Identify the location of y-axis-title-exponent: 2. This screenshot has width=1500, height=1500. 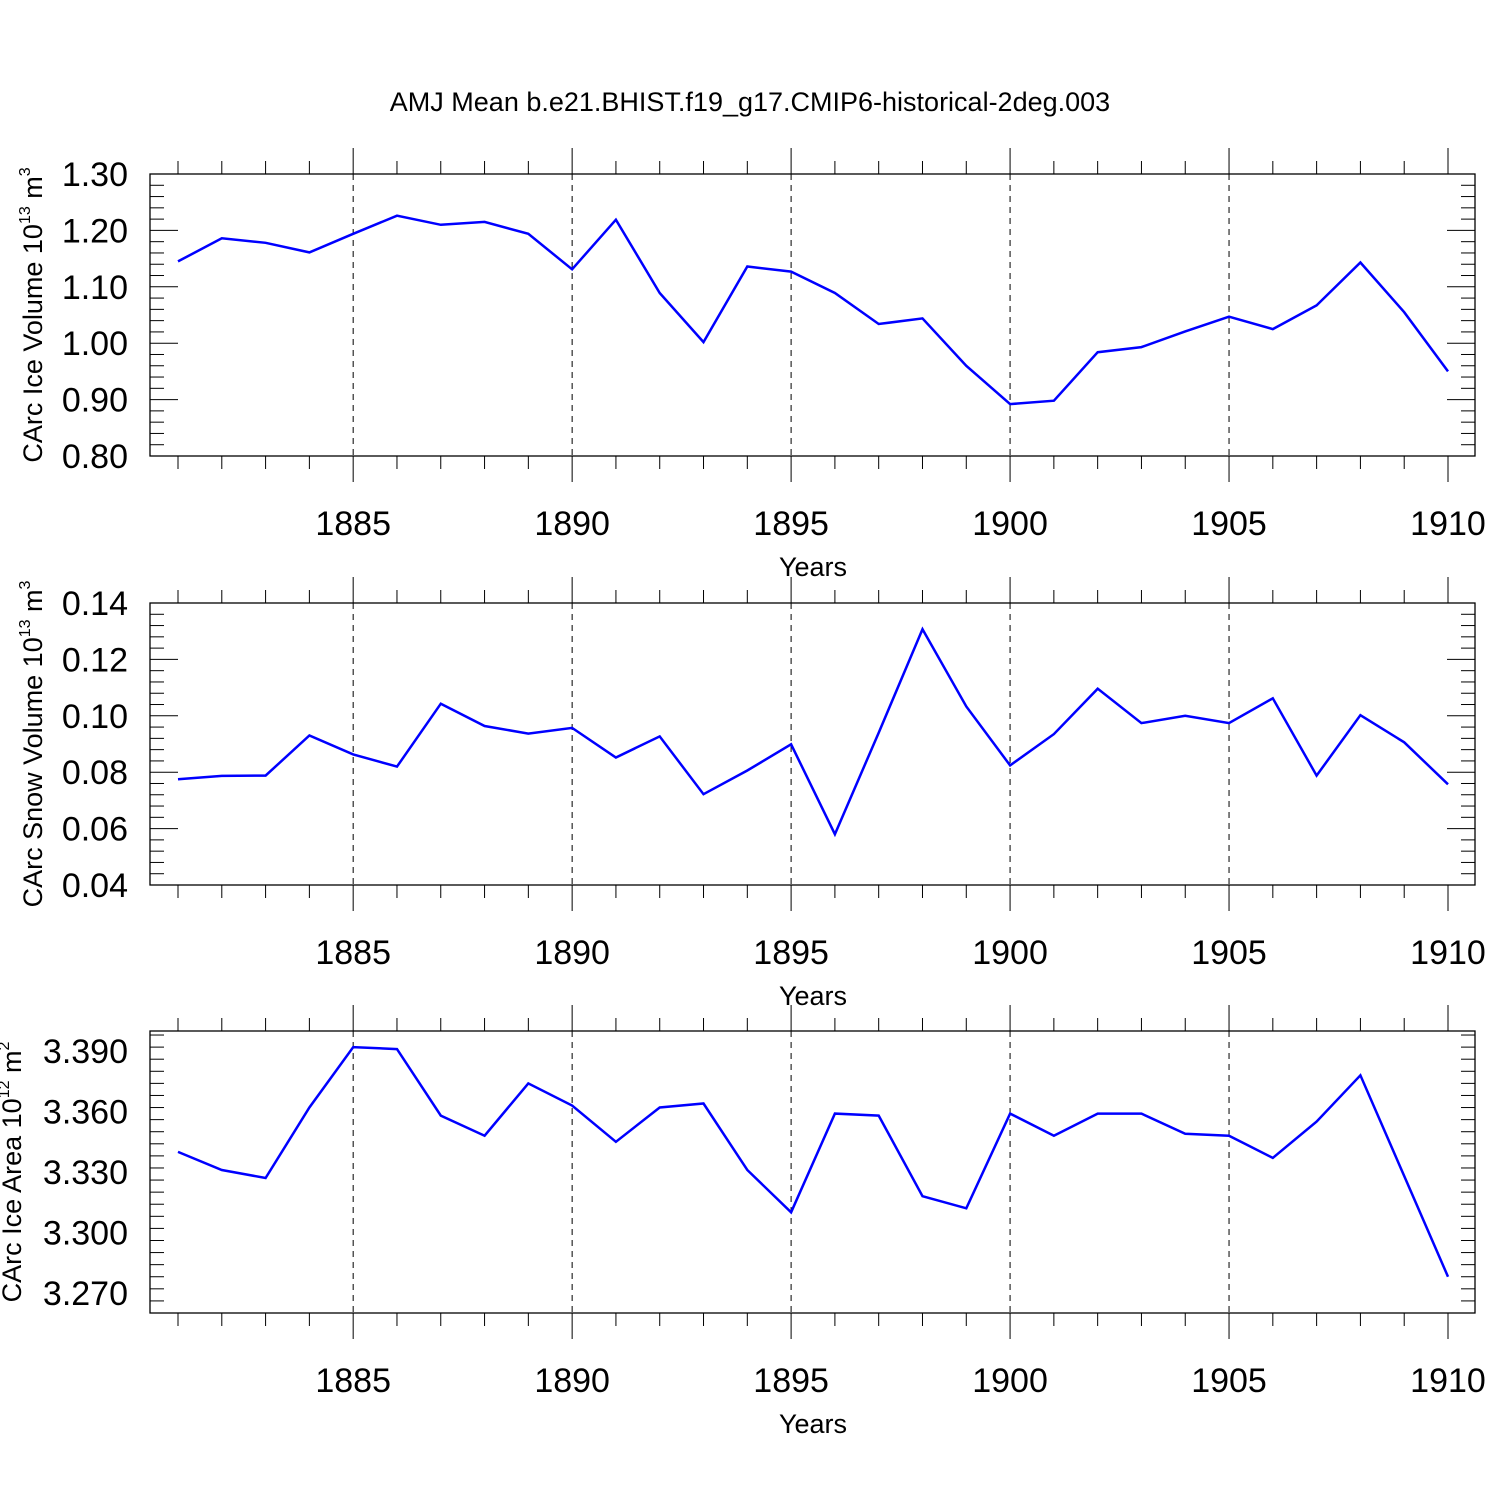
(6, 1046).